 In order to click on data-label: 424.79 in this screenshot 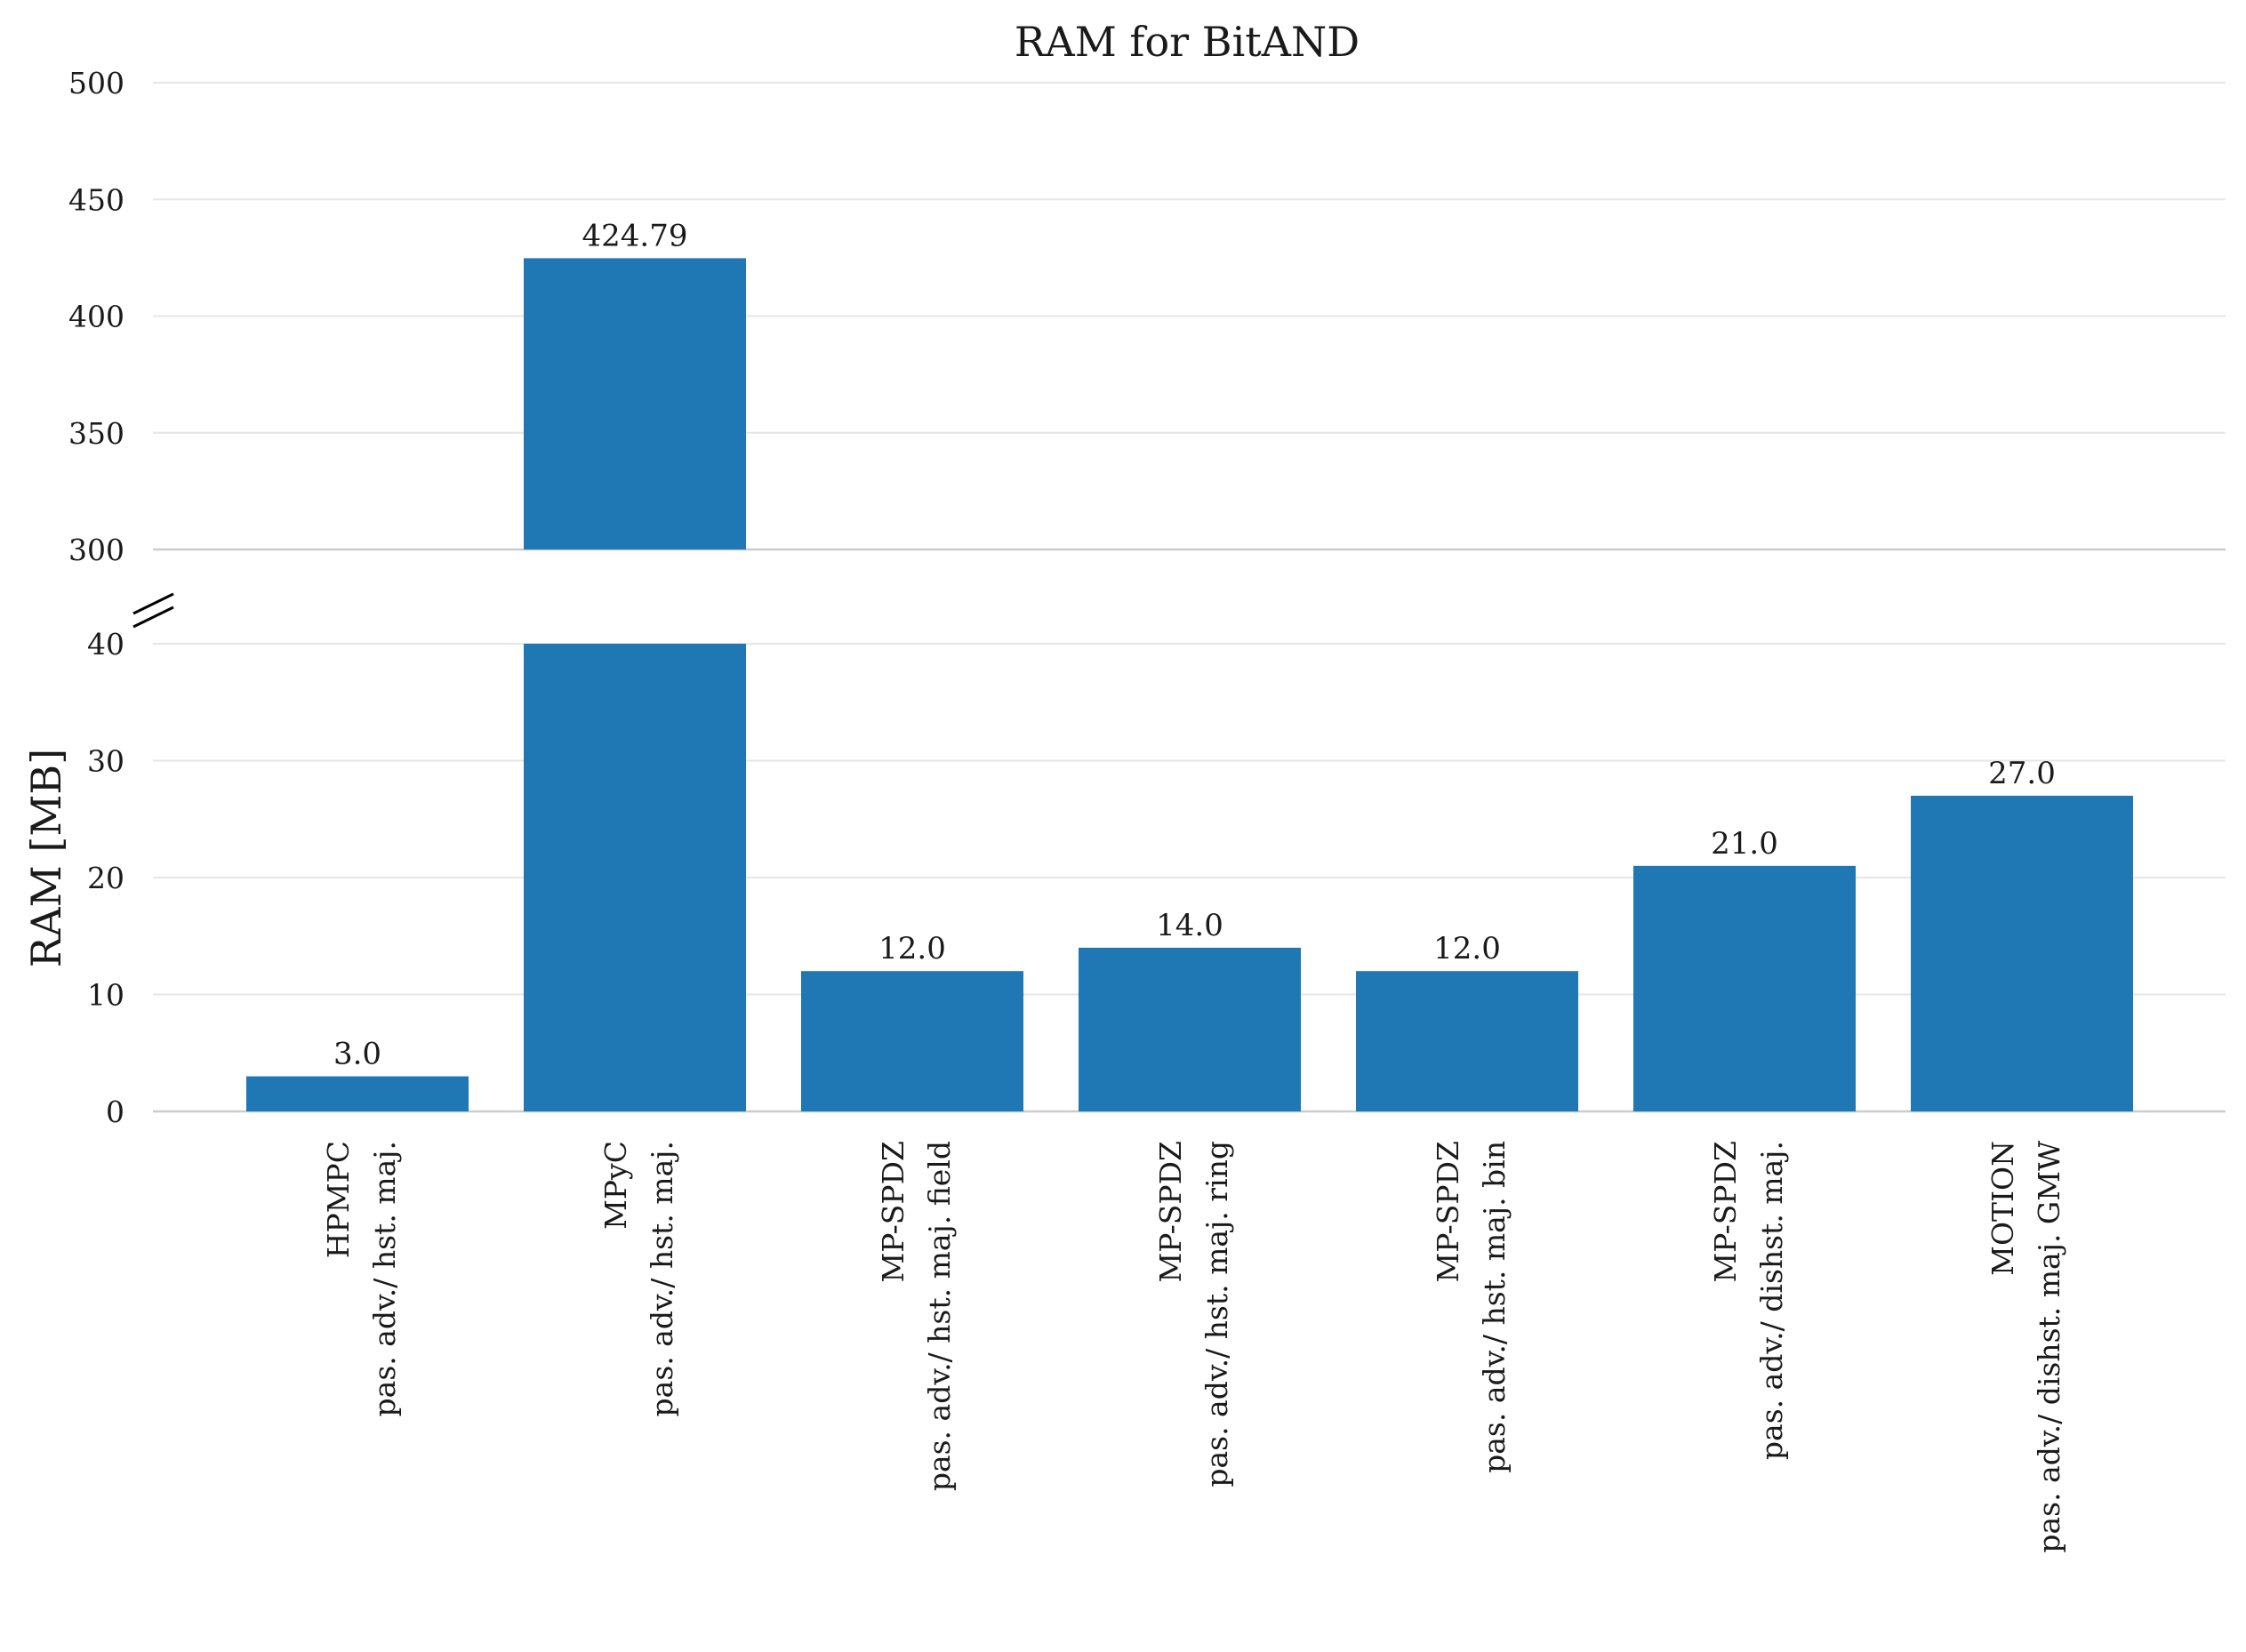, I will do `click(635, 235)`.